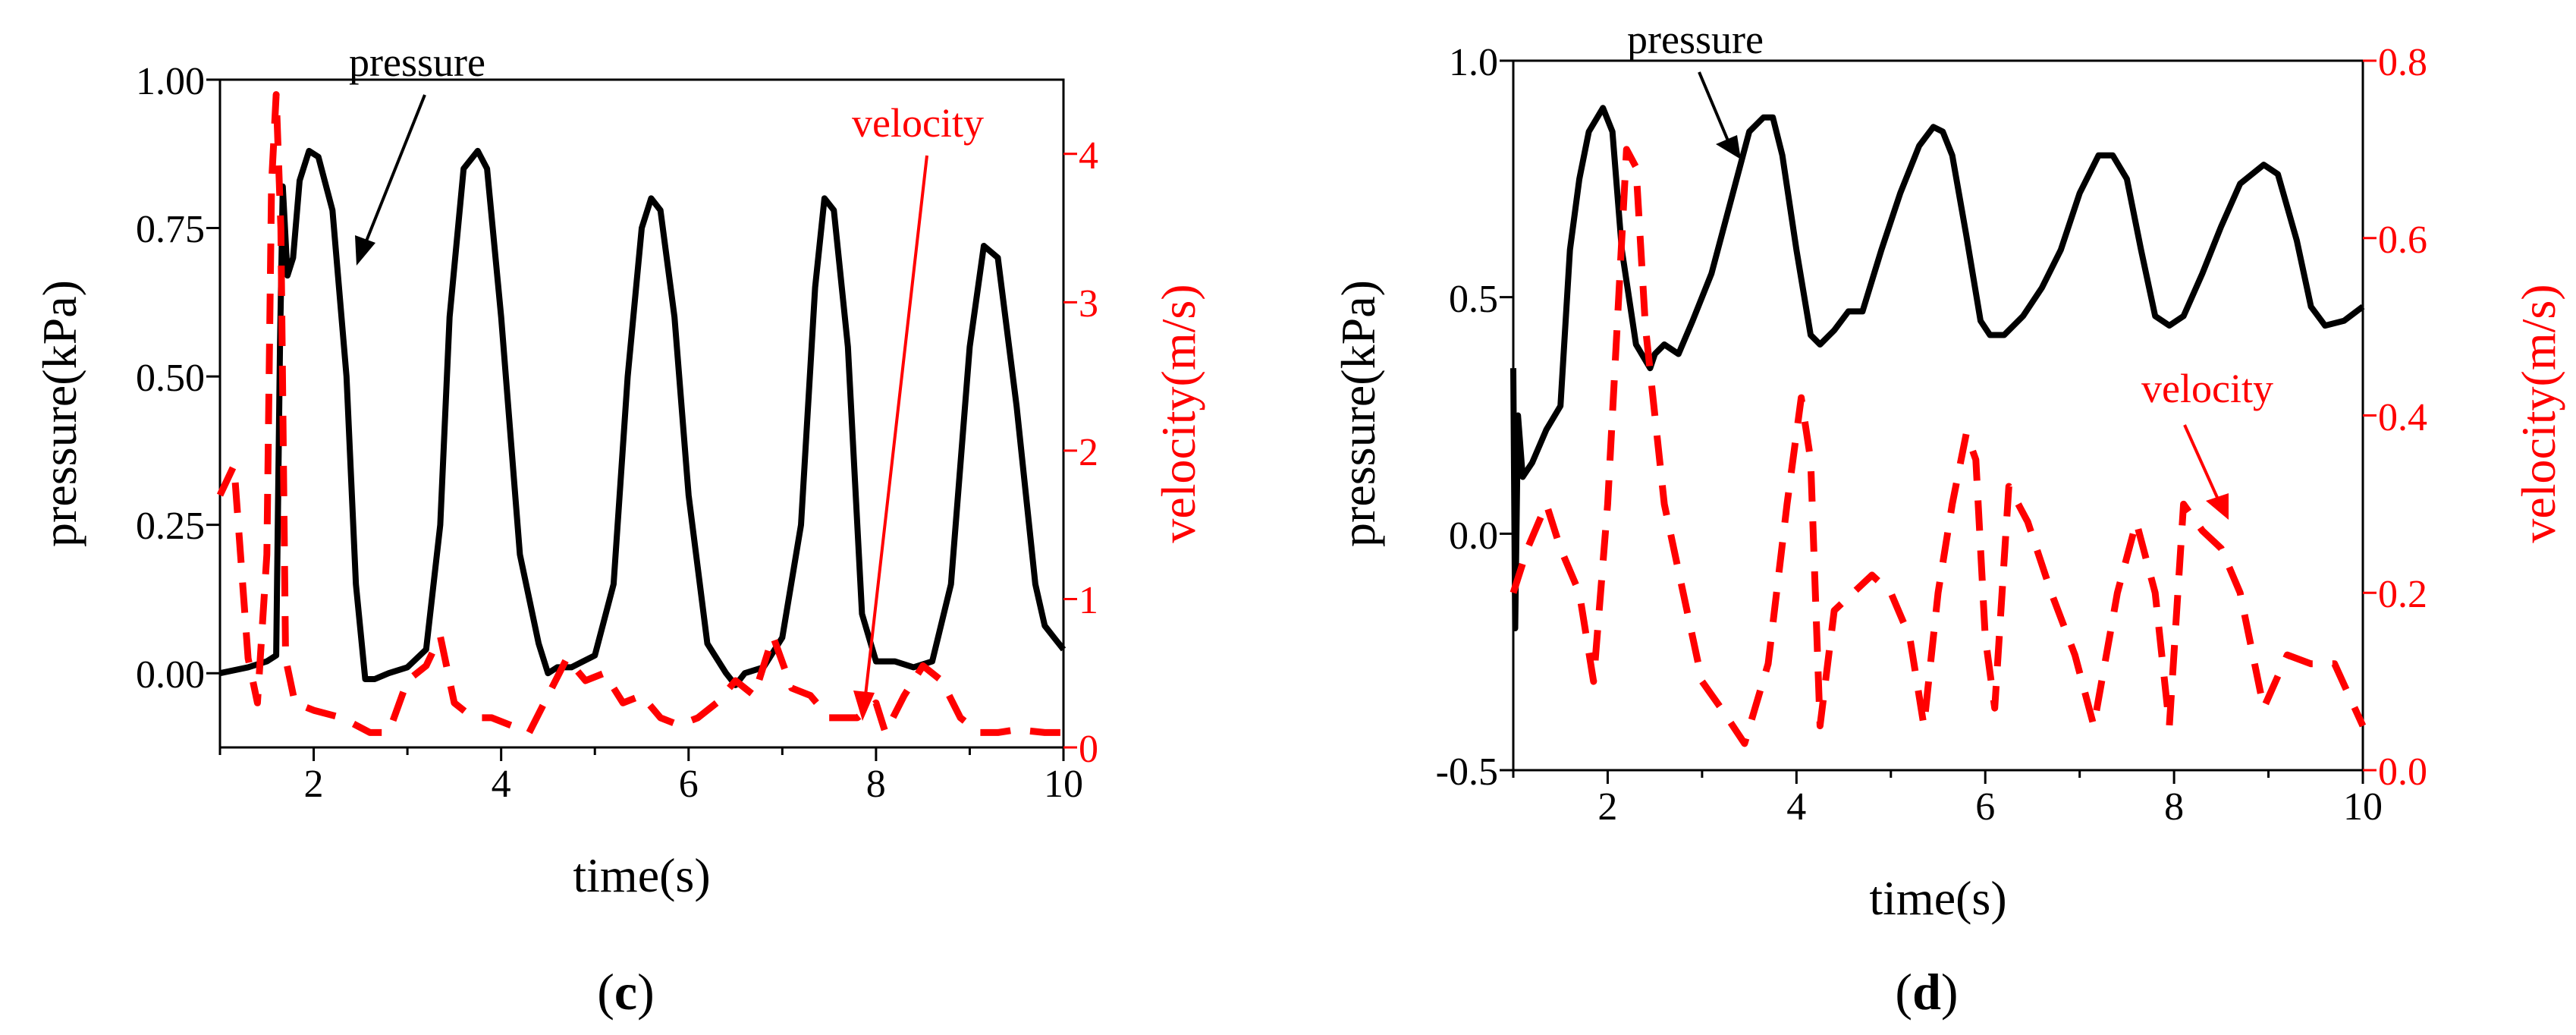 The image size is (2576, 1035). What do you see at coordinates (393, 172) in the screenshot?
I see `chart-c-pressure-arrow` at bounding box center [393, 172].